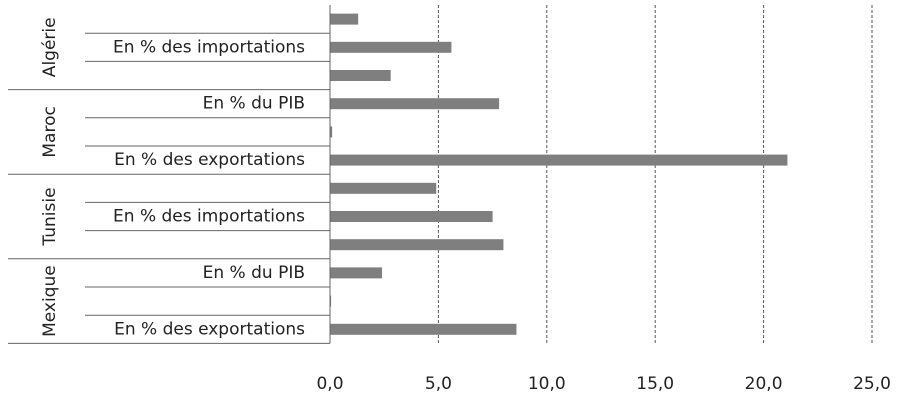 The image size is (897, 401). What do you see at coordinates (764, 384) in the screenshot?
I see `x-tick-label: 20,0` at bounding box center [764, 384].